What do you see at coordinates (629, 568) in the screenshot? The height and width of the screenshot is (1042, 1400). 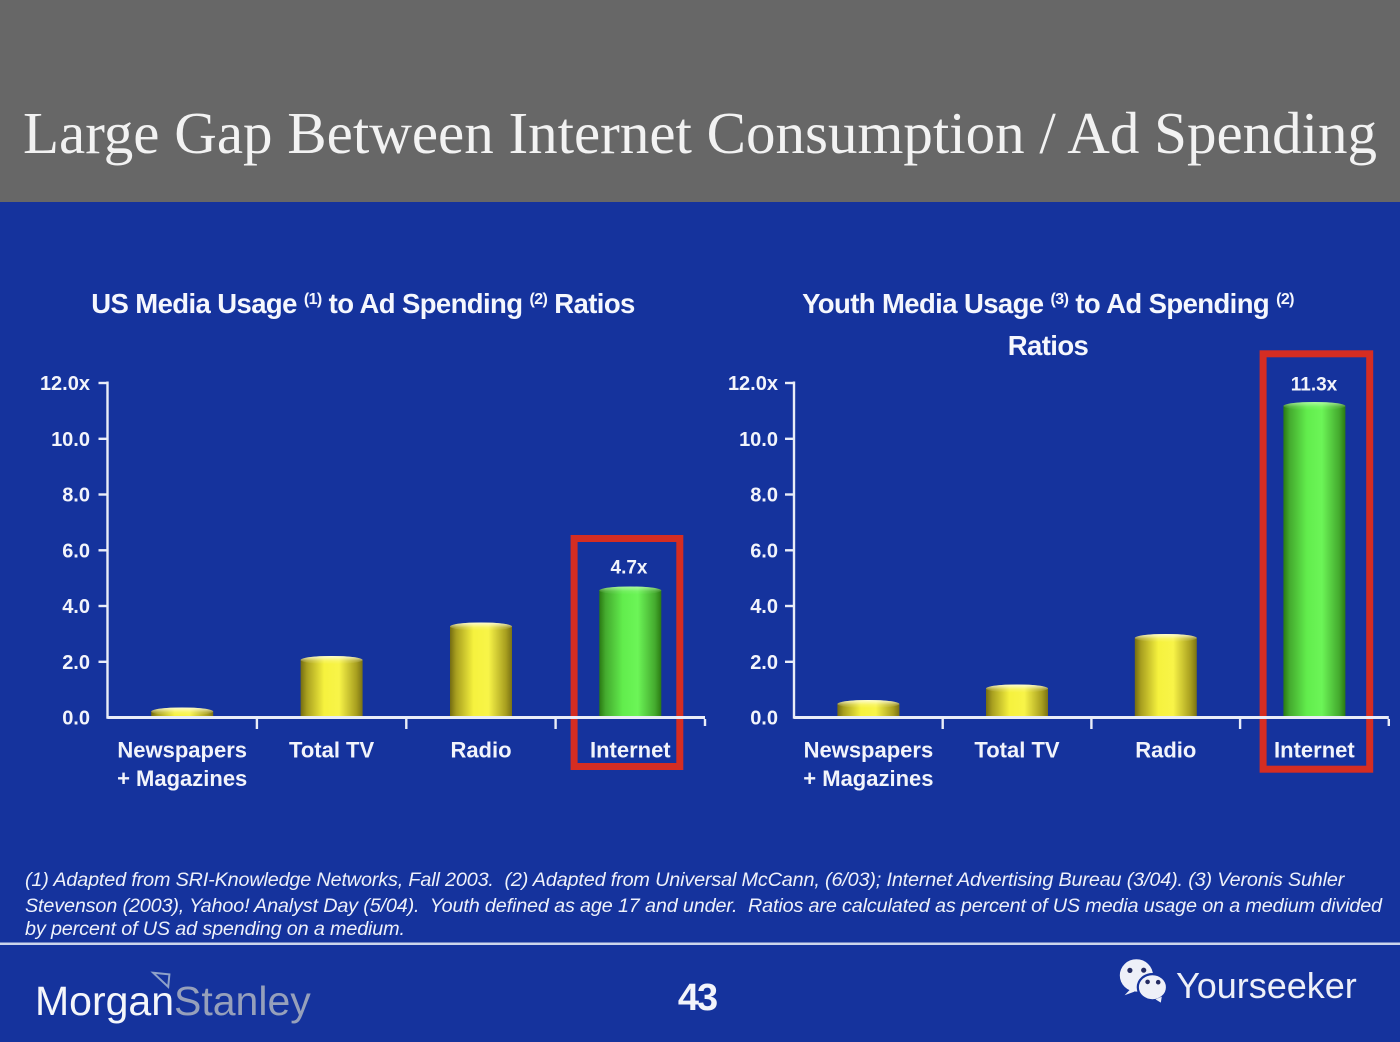 I see `svg-text: 4.7x` at bounding box center [629, 568].